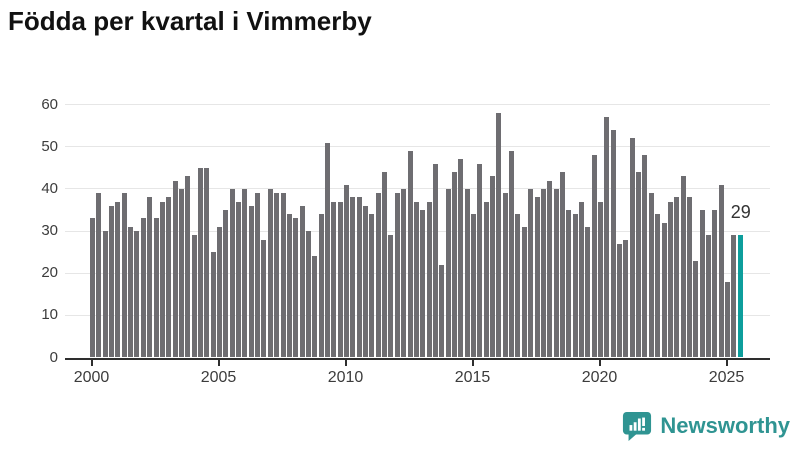 The height and width of the screenshot is (450, 800). What do you see at coordinates (49, 146) in the screenshot?
I see `y-axis-tick-label: 50` at bounding box center [49, 146].